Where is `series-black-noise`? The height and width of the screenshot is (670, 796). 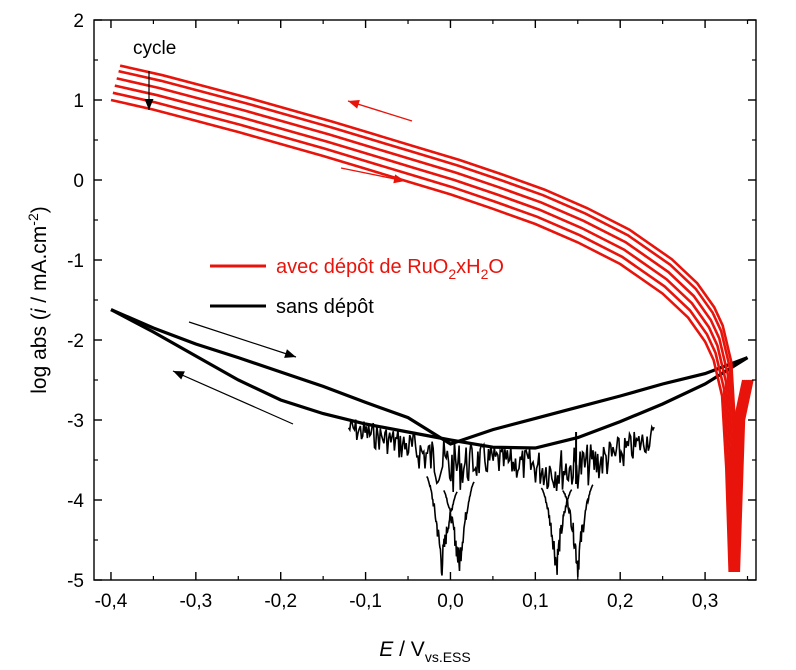
series-black-noise is located at coordinates (501, 456).